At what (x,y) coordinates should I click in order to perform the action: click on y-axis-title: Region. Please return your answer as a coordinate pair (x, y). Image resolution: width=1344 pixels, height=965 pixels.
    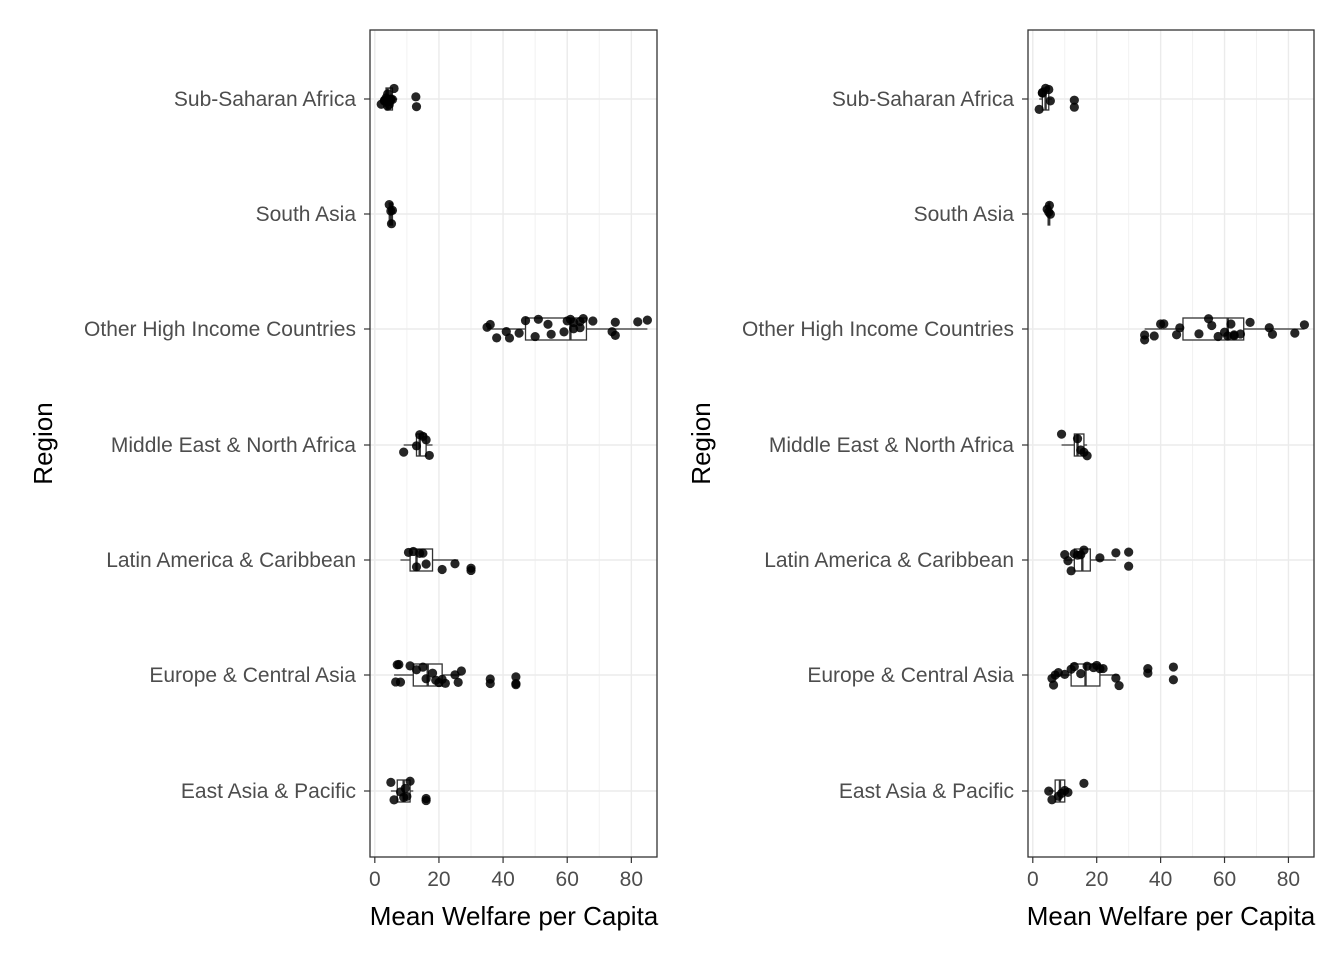
    Looking at the image, I should click on (701, 443).